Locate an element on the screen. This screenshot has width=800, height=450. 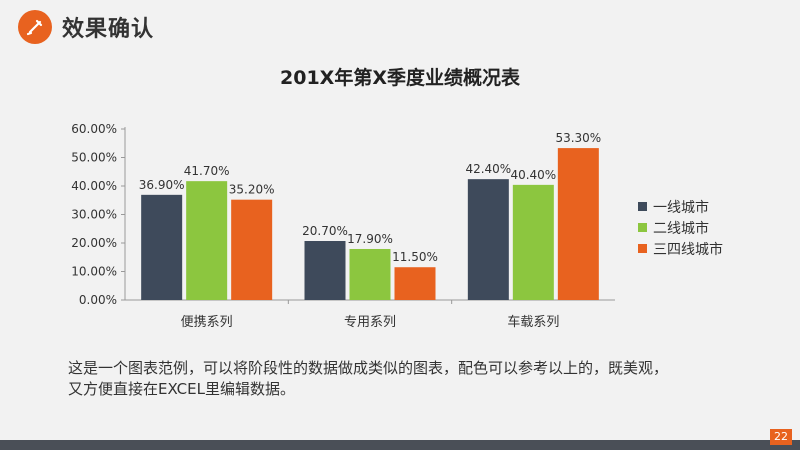
y-tick-label: 10.00% is located at coordinates (94, 272).